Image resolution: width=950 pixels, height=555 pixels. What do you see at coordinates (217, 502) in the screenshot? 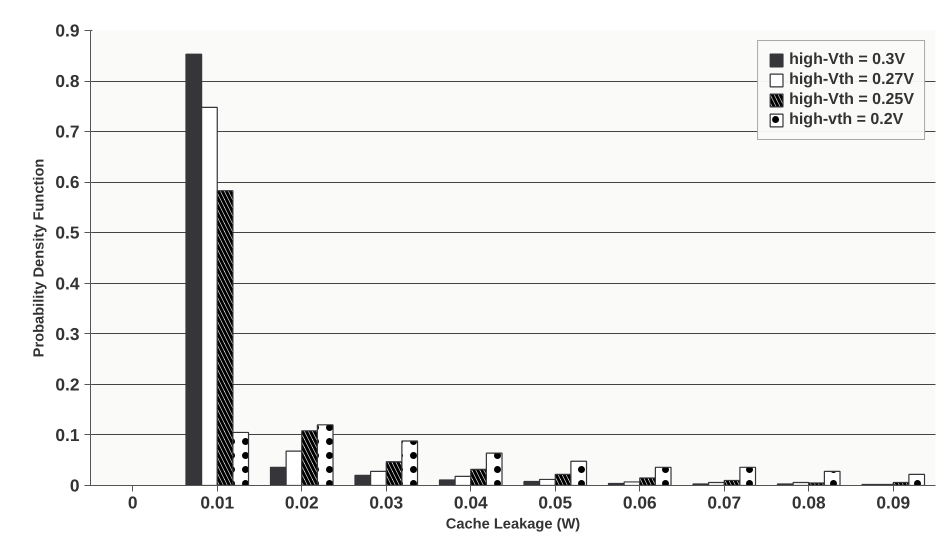
I see `x-tick-label: 0.01` at bounding box center [217, 502].